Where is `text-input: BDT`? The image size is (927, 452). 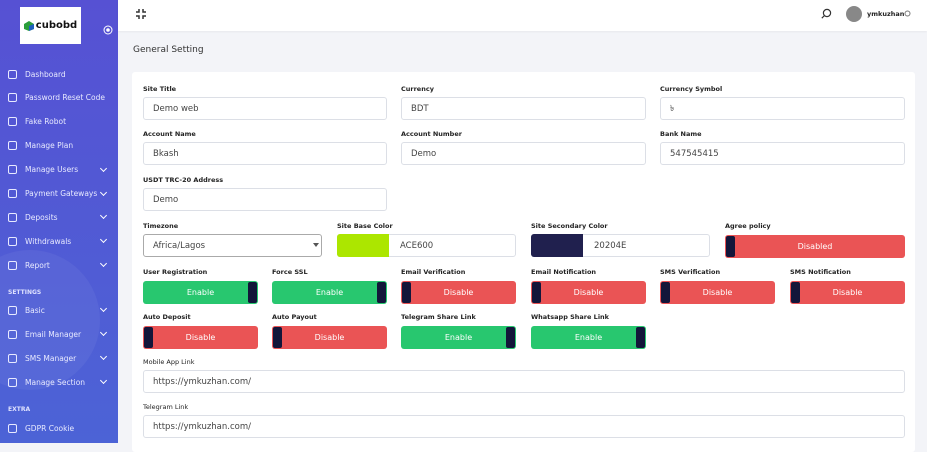 text-input: BDT is located at coordinates (523, 108).